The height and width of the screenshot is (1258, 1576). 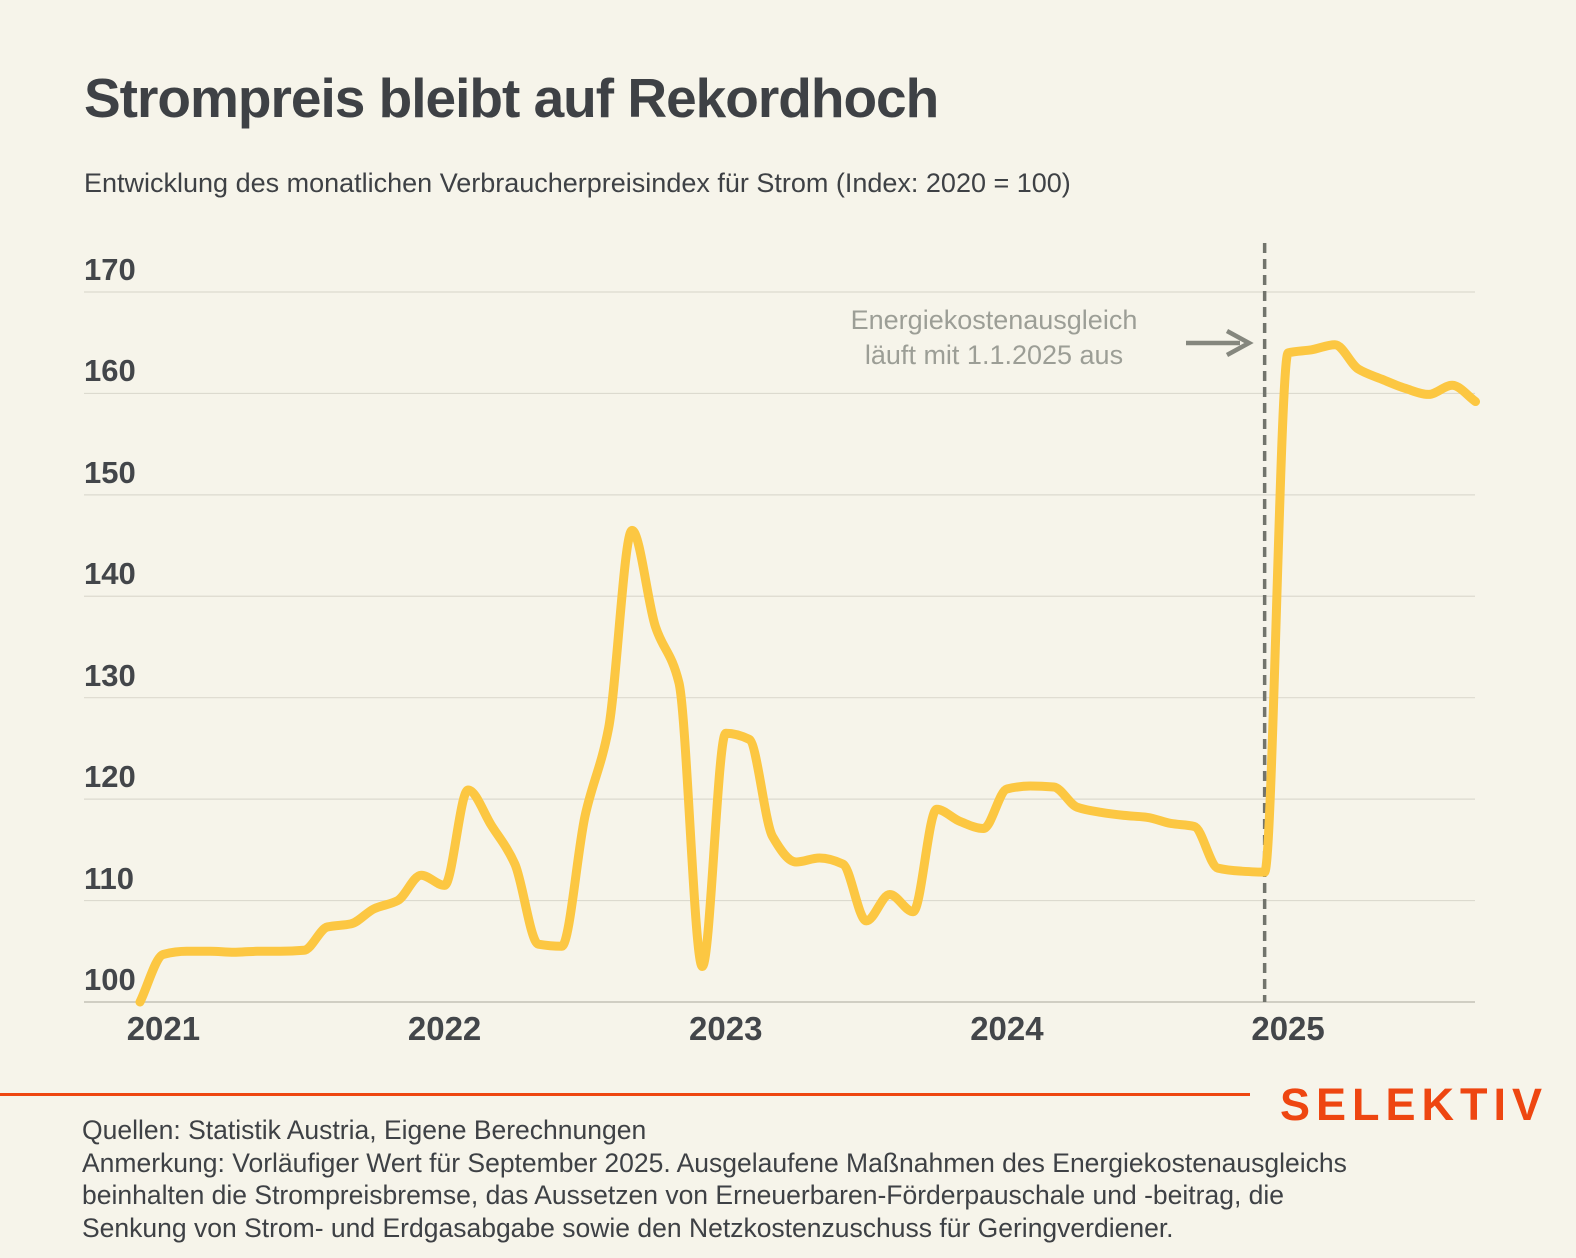 I want to click on annotation-line-2: läuft mit 1.1.2025 aus, so click(x=994, y=355).